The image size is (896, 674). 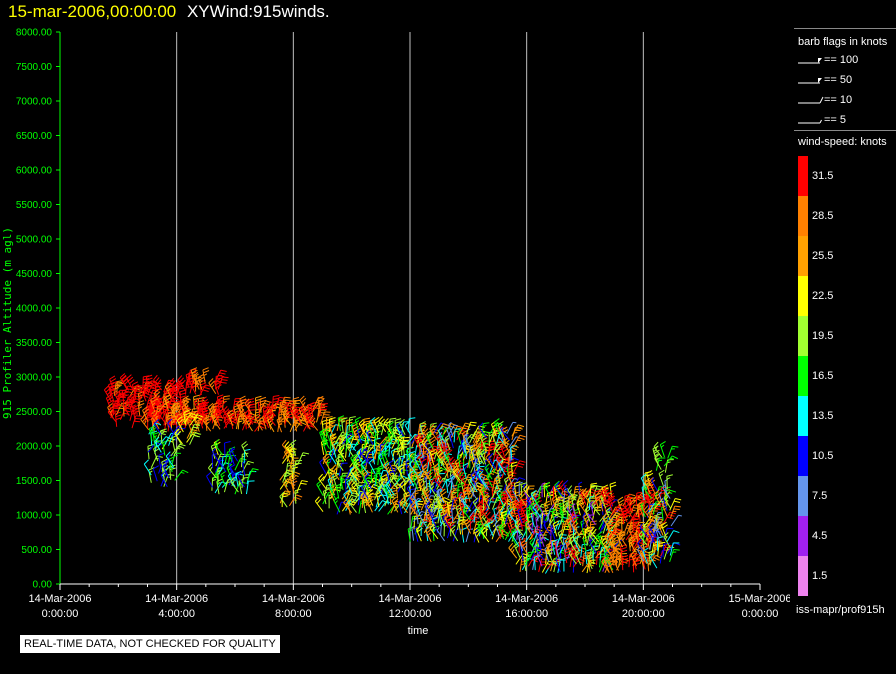 I want to click on header-title: XYWind:915winds., so click(x=258, y=11).